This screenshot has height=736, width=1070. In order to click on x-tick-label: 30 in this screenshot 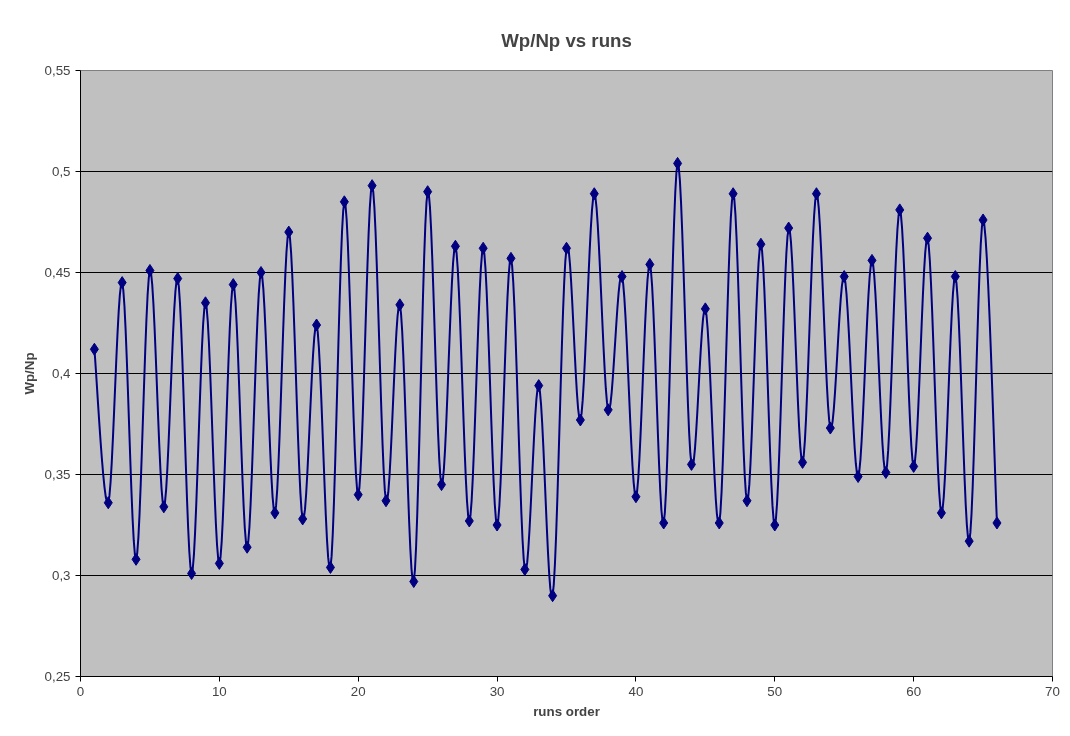, I will do `click(497, 691)`.